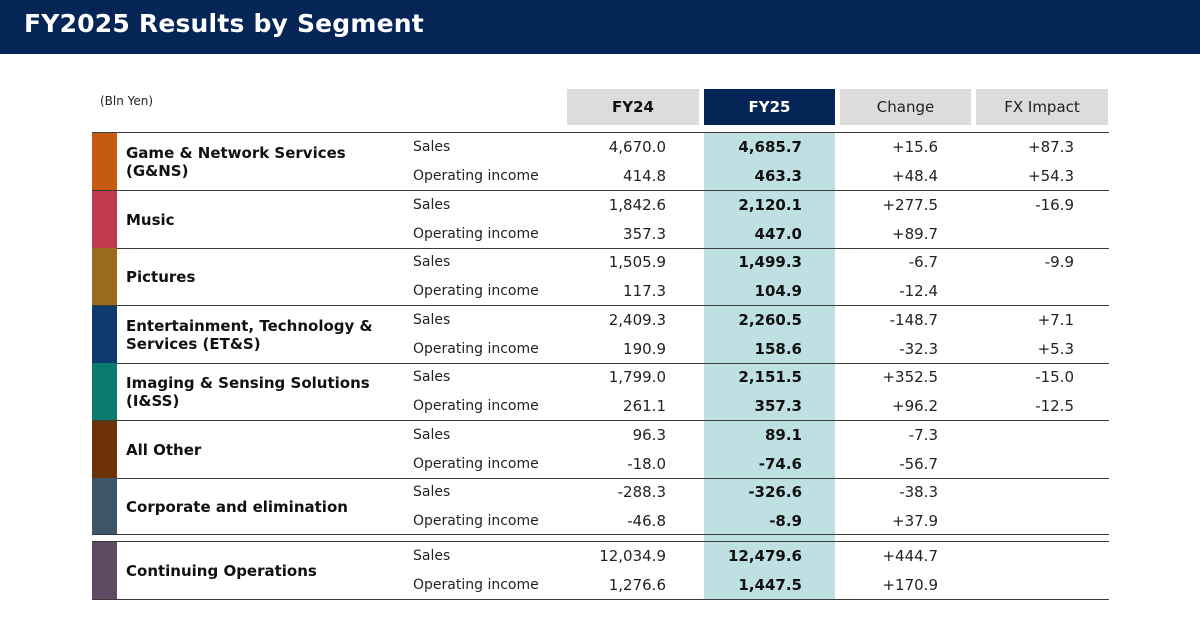  I want to click on unit-label: (Bln Yen), so click(127, 101).